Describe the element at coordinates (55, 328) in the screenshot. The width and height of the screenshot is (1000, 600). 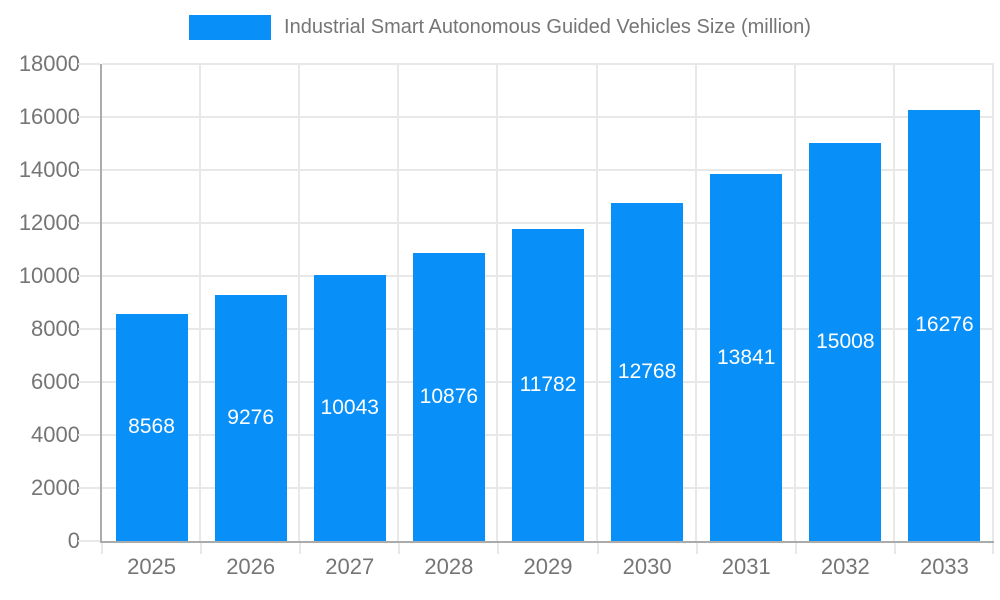
I see `y-axis-tick-label: 8000` at that location.